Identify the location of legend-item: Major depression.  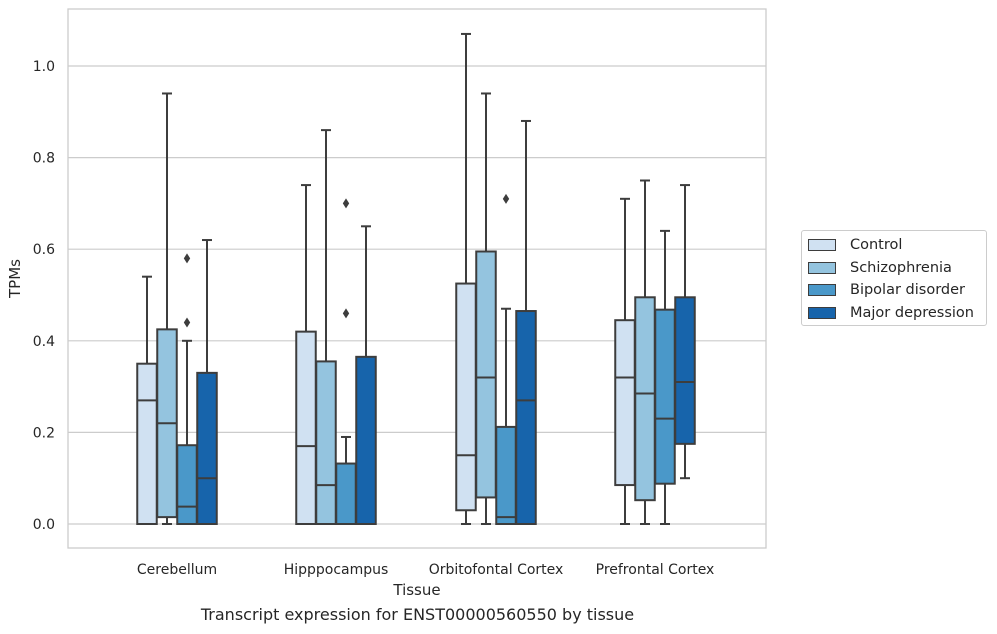
(891, 313).